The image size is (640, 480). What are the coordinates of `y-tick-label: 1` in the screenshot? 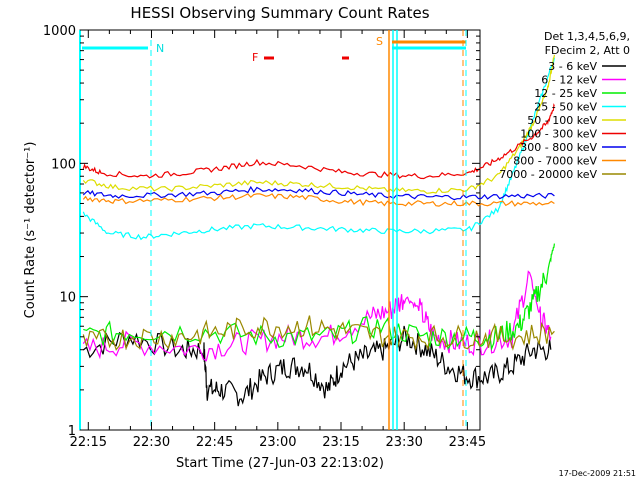 It's located at (72, 431).